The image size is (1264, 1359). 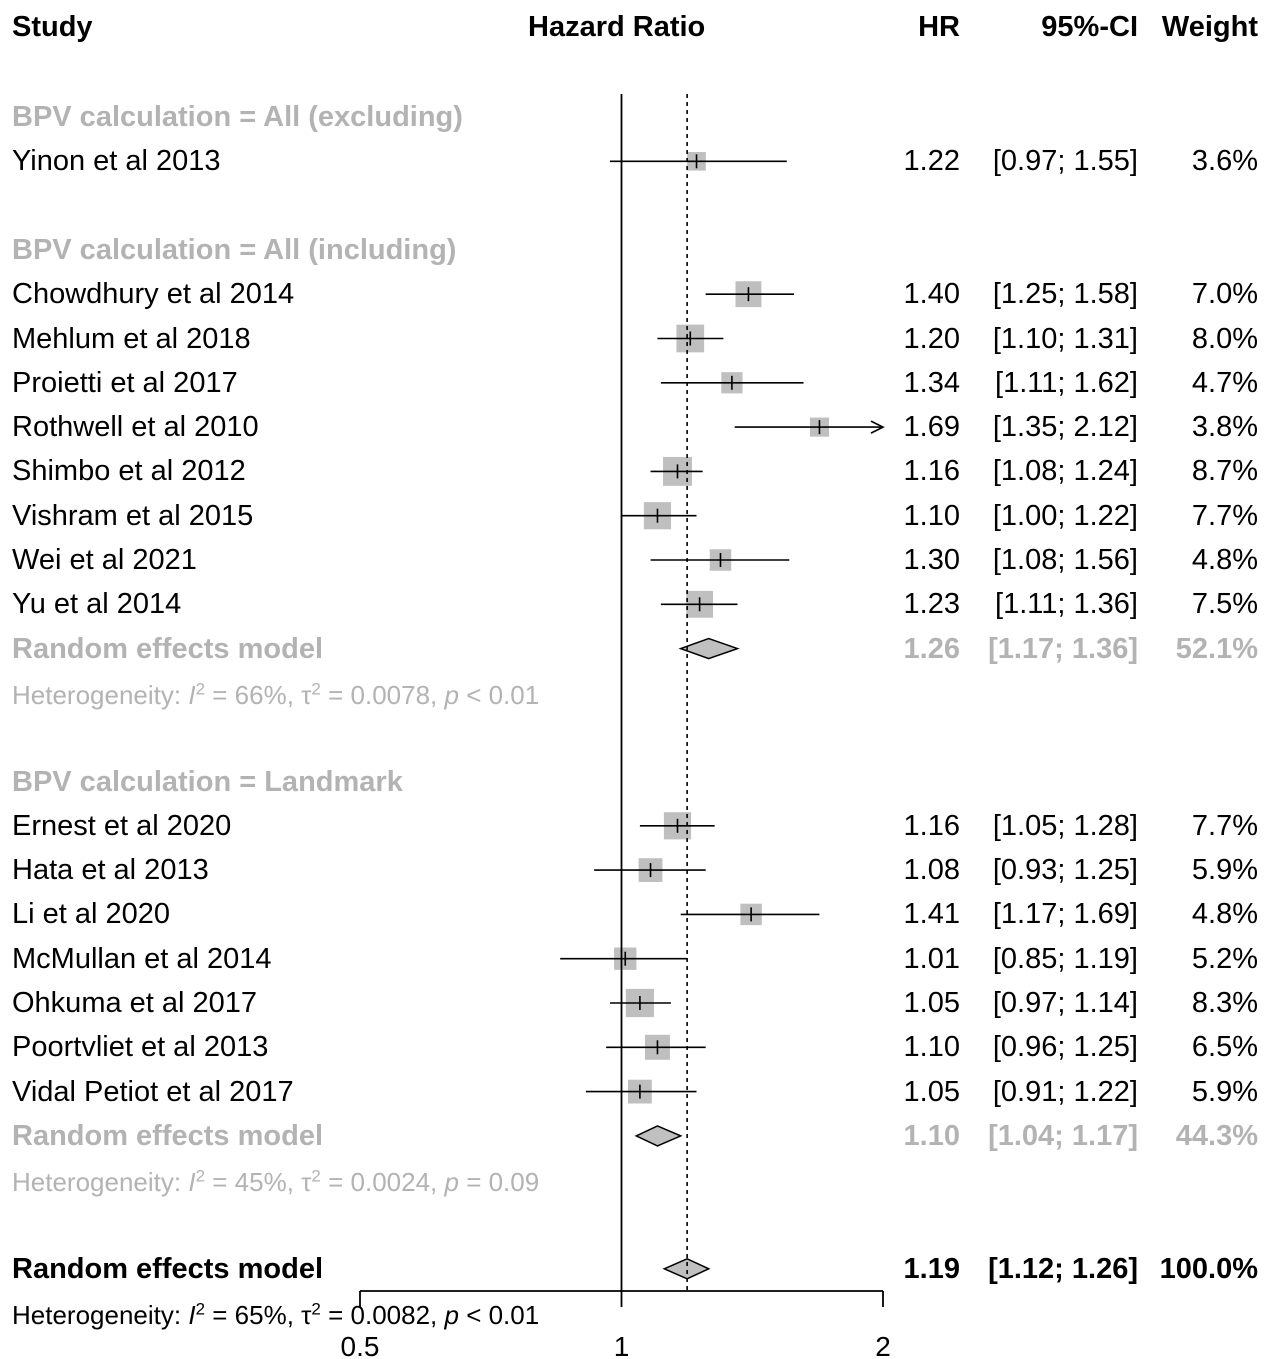 I want to click on weight-value: 4.7%, so click(x=1224, y=382).